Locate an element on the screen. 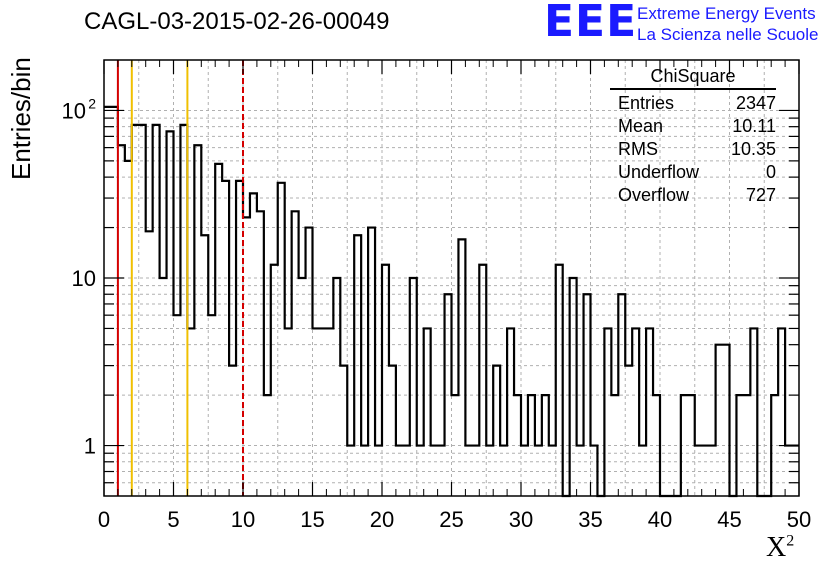 The height and width of the screenshot is (572, 836). stats-row: Underflow 0 is located at coordinates (693, 172).